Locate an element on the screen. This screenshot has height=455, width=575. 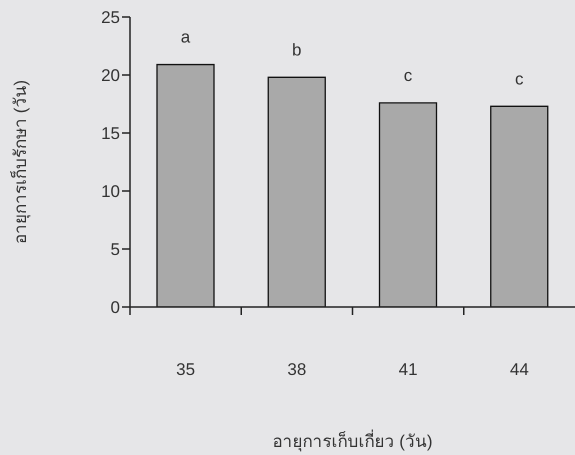
x-tick-label: 44 is located at coordinates (519, 369).